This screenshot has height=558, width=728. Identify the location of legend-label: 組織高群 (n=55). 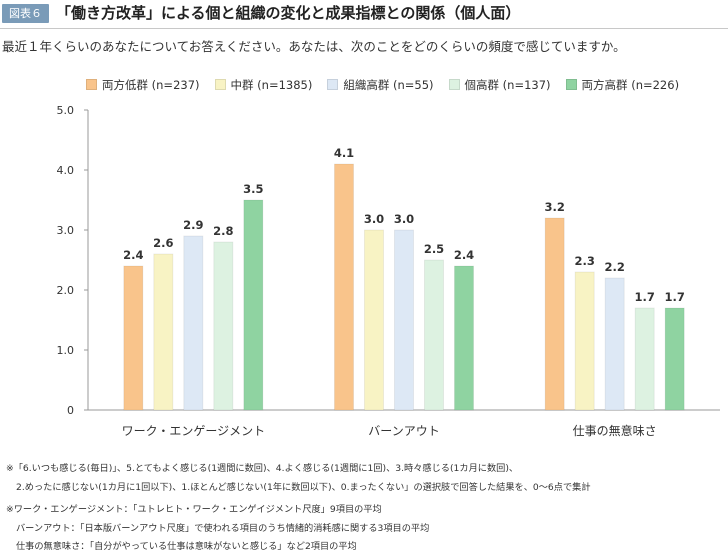
(388, 85).